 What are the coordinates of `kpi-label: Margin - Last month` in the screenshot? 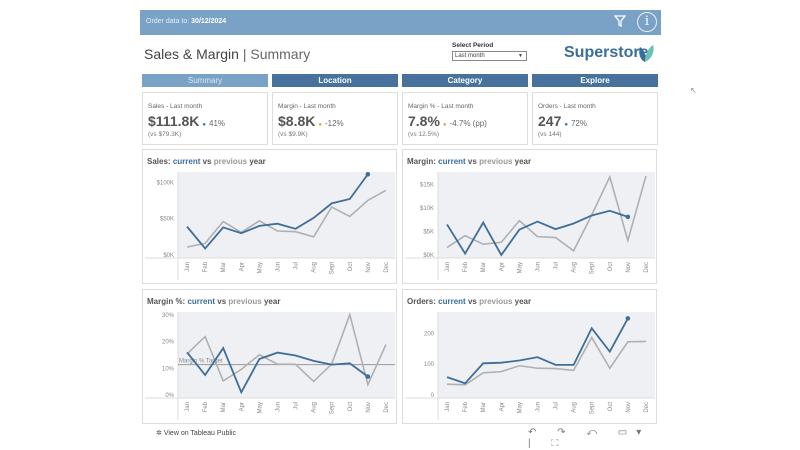 It's located at (307, 106).